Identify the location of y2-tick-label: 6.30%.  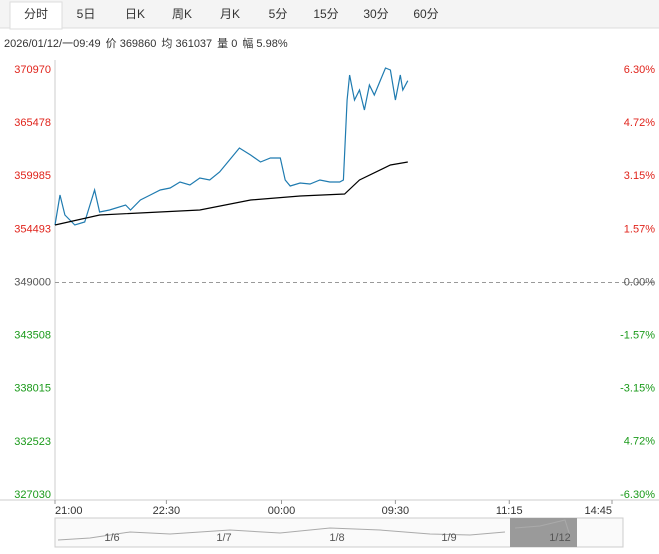
(639, 70).